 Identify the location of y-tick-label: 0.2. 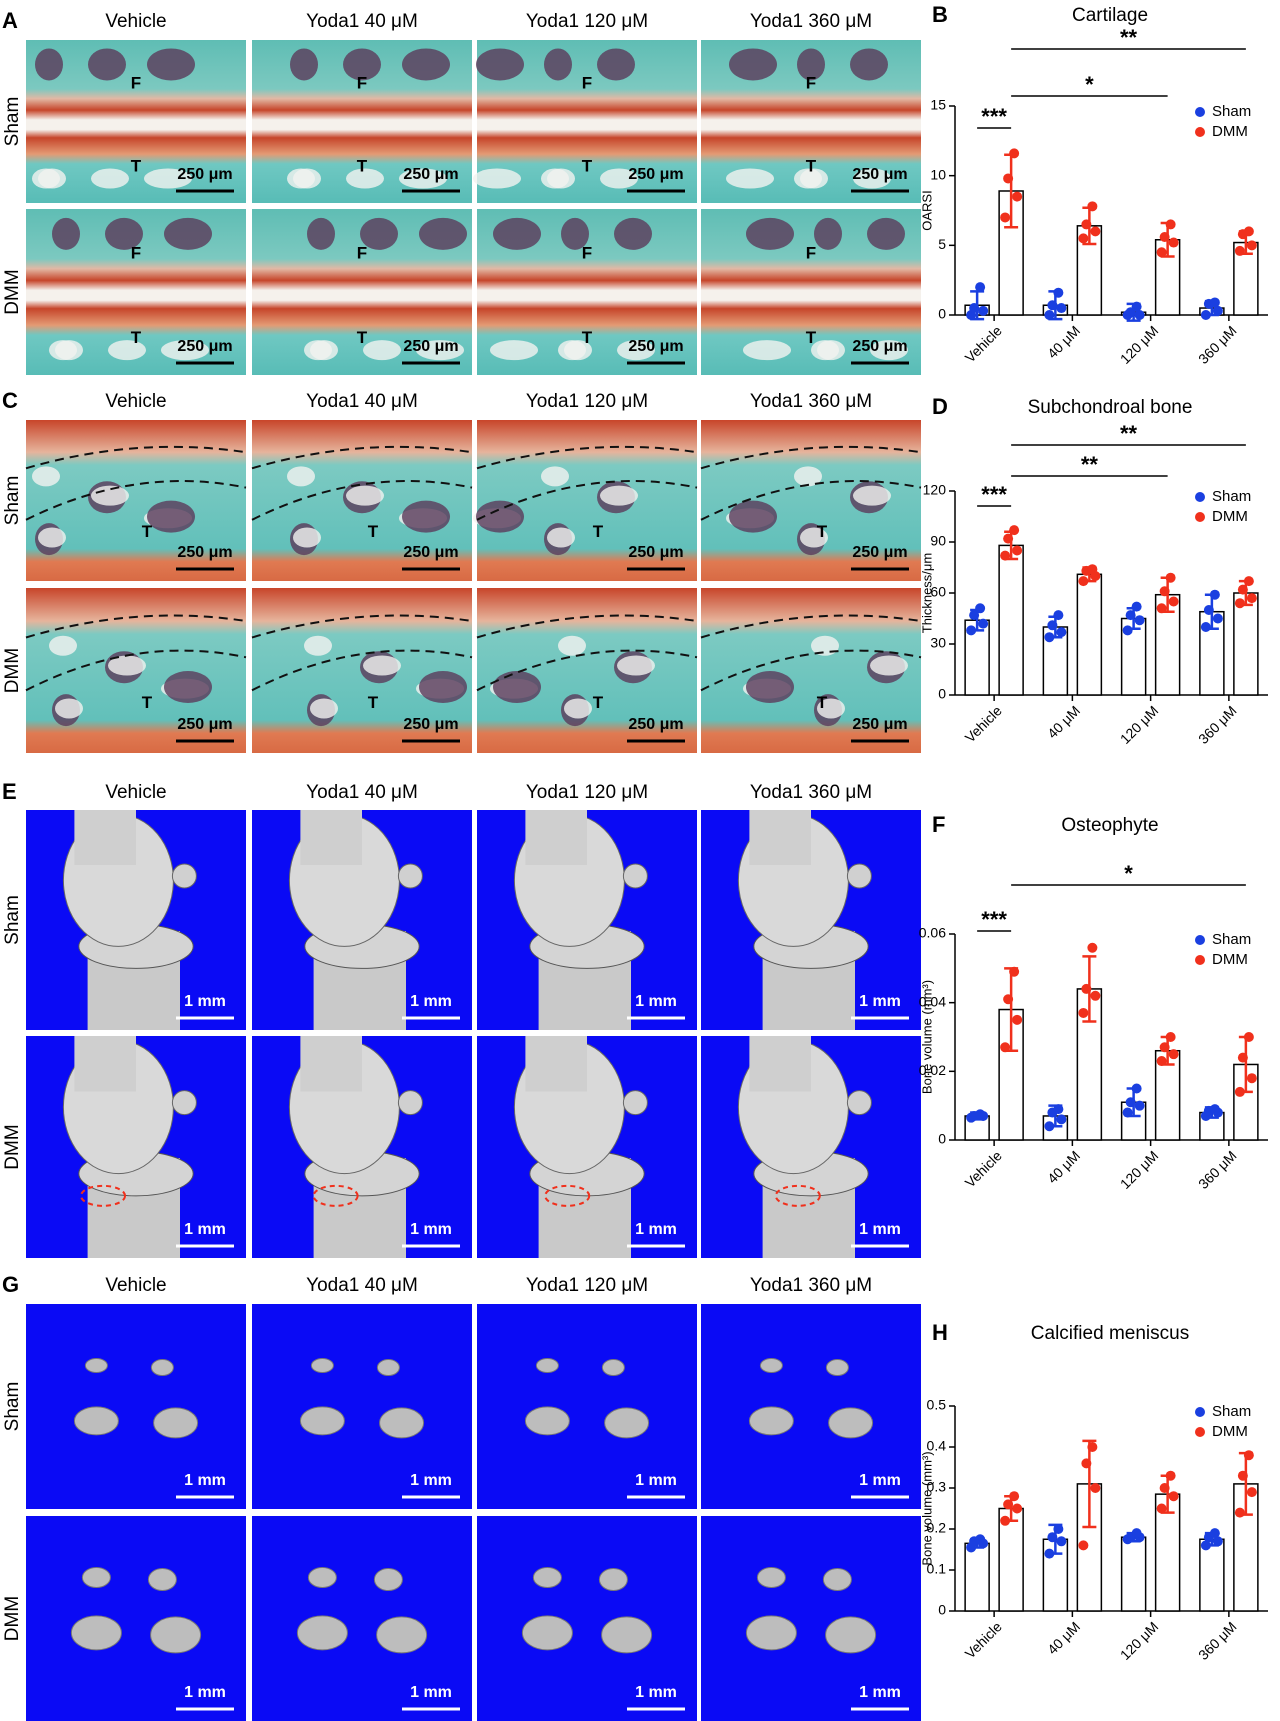
(937, 1528).